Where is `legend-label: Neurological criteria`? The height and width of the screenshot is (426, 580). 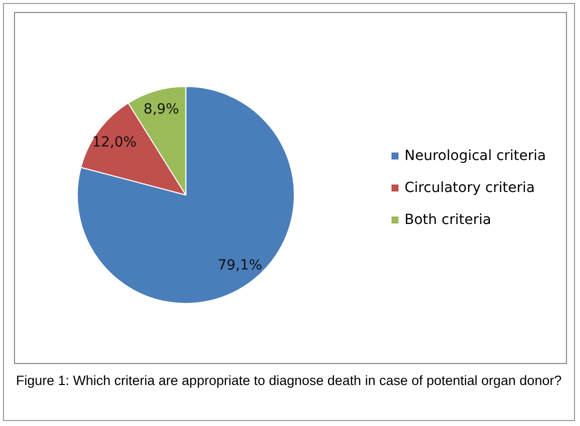 legend-label: Neurological criteria is located at coordinates (475, 156).